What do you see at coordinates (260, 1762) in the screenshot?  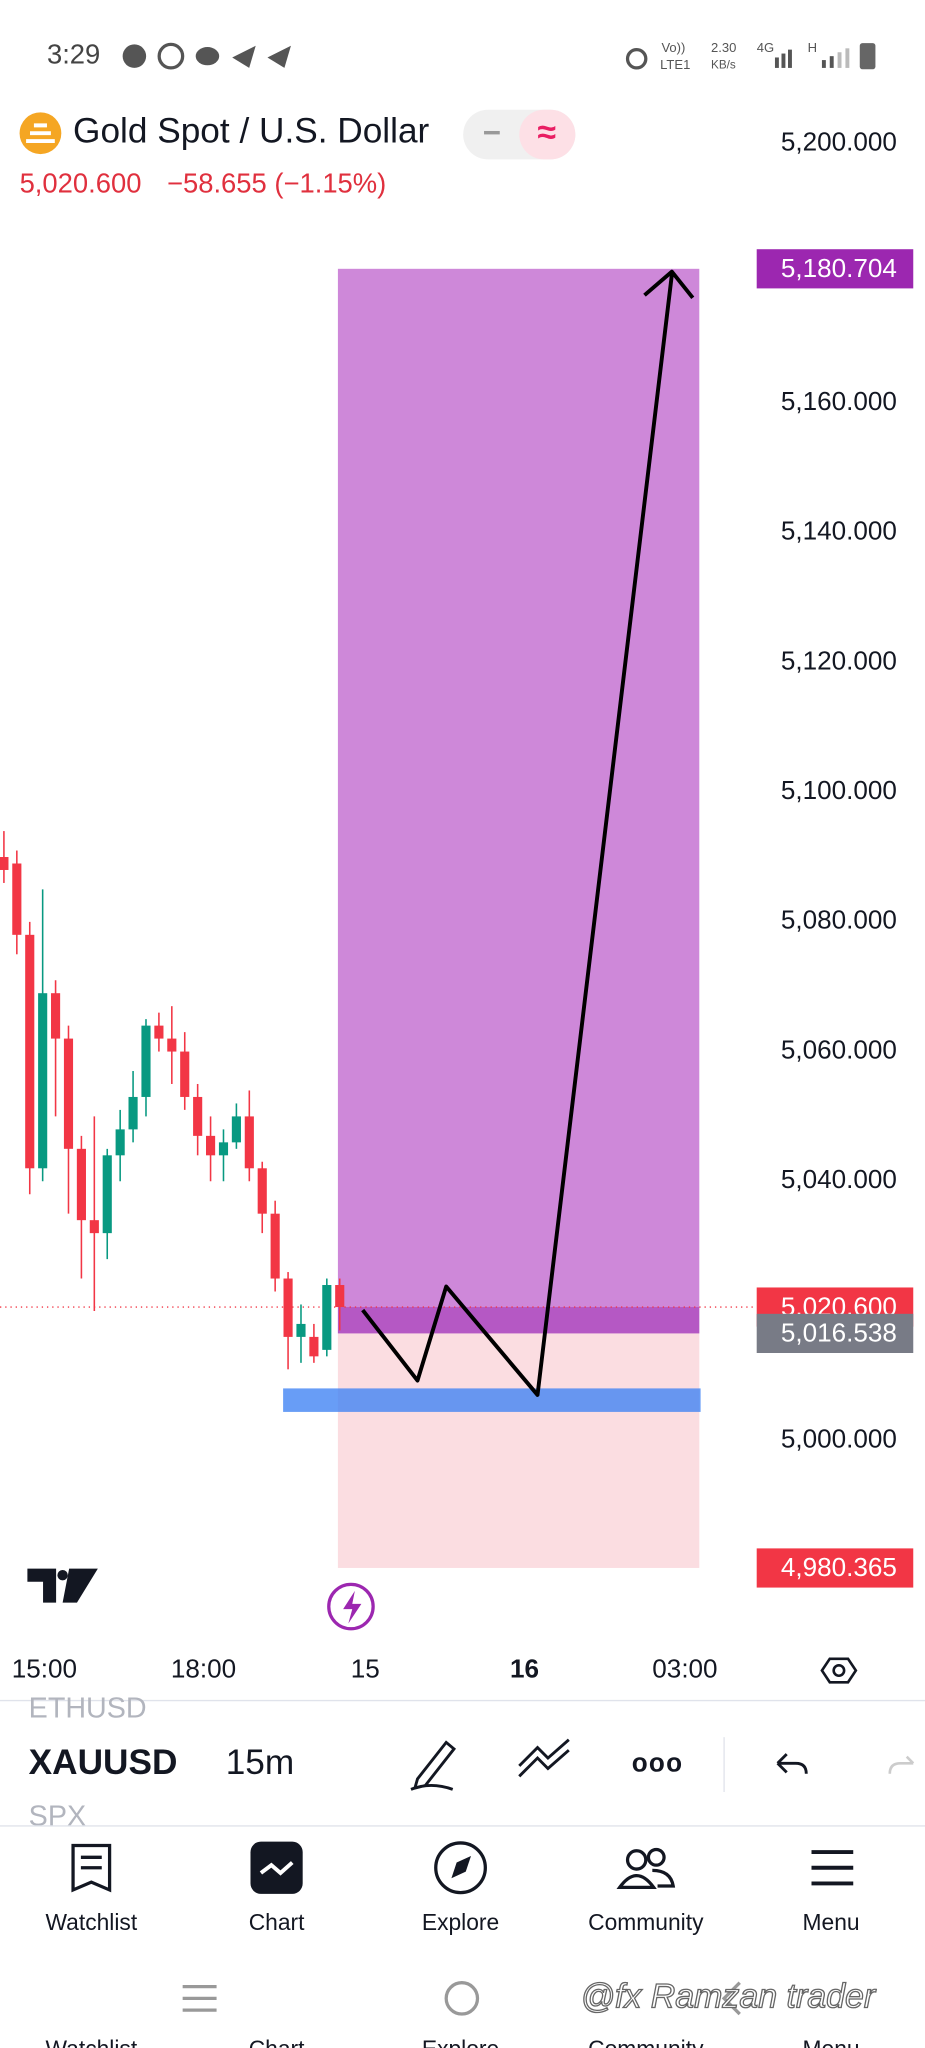 I see `interval: 15m` at bounding box center [260, 1762].